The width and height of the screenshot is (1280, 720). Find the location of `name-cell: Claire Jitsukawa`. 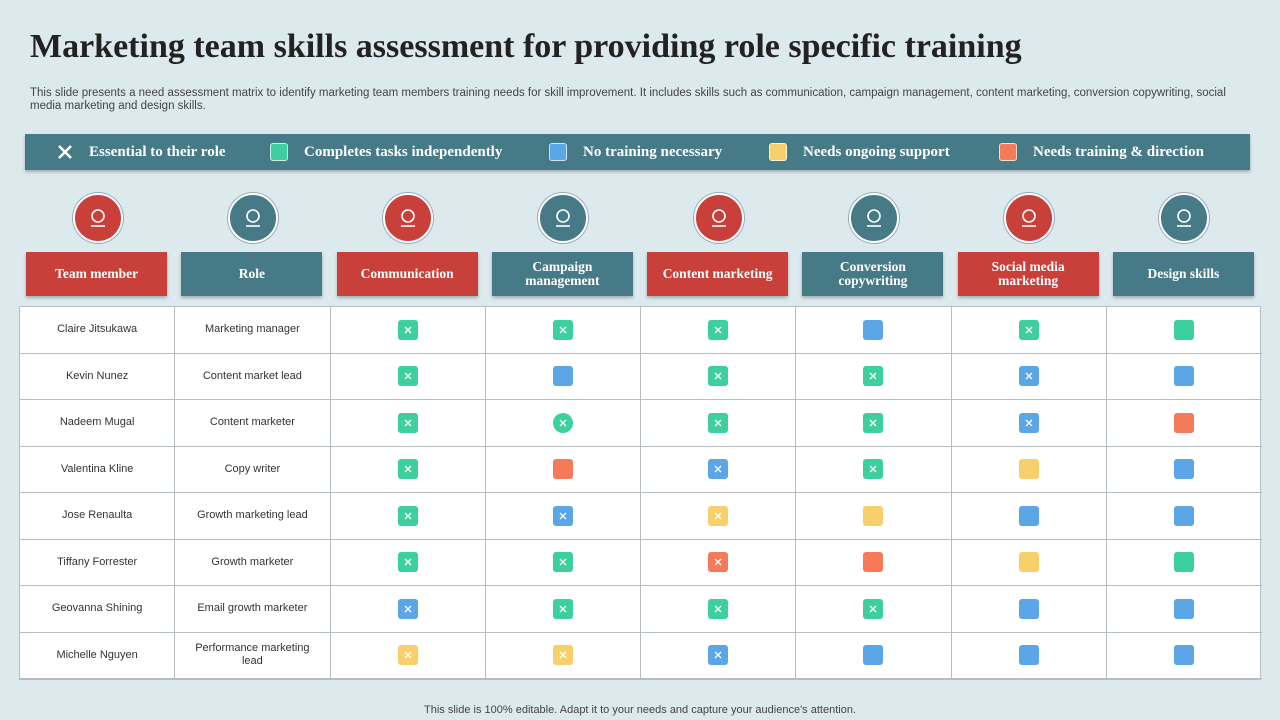

name-cell: Claire Jitsukawa is located at coordinates (98, 330).